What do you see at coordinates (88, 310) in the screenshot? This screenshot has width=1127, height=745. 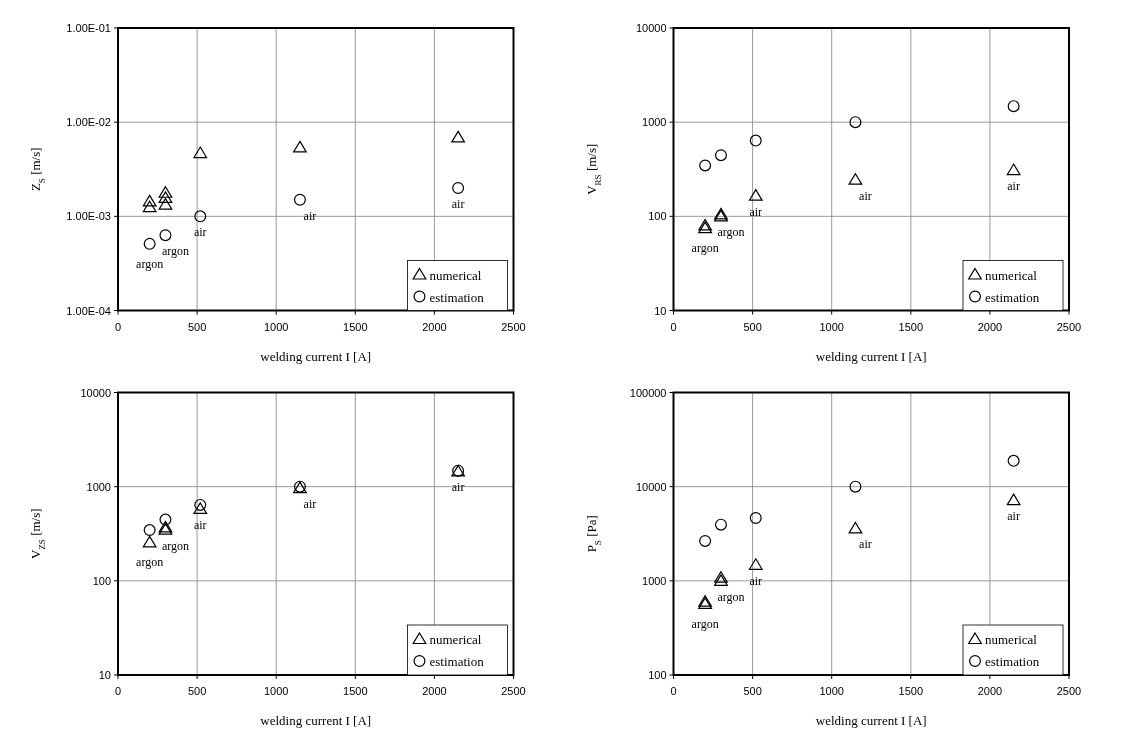 I see `y-tick-label: 1.00E-04` at bounding box center [88, 310].